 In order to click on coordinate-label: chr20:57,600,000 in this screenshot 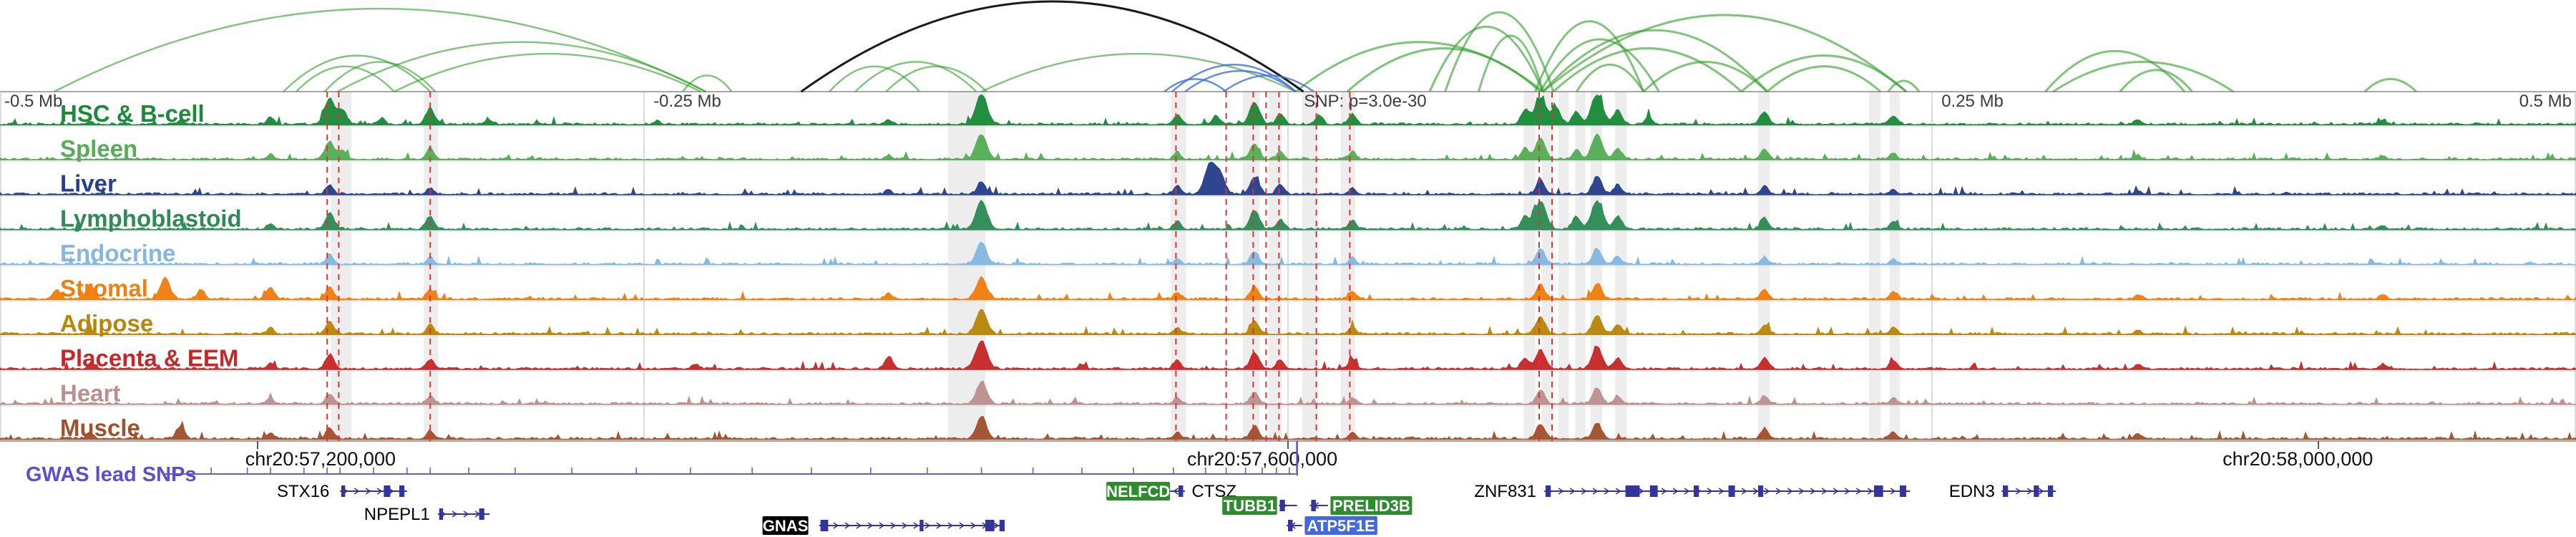, I will do `click(1262, 459)`.